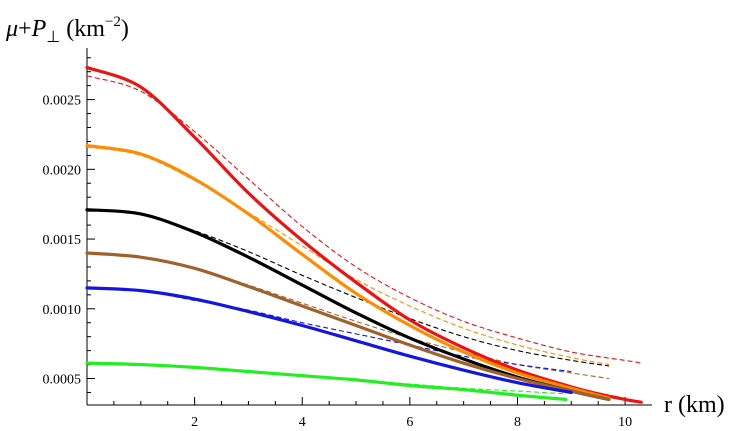 The width and height of the screenshot is (747, 431). What do you see at coordinates (113, 22) in the screenshot?
I see `y-axis-title-exp: −2` at bounding box center [113, 22].